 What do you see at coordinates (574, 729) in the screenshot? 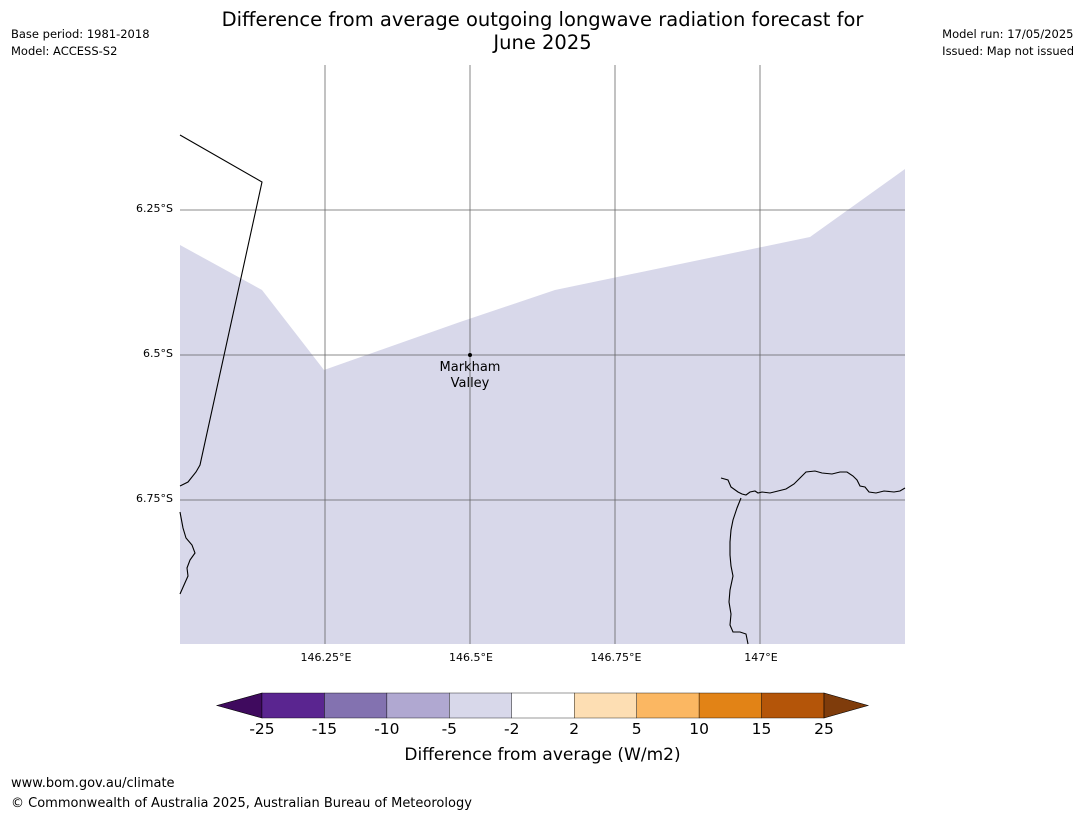
I see `colorbar-tick-label: 2` at bounding box center [574, 729].